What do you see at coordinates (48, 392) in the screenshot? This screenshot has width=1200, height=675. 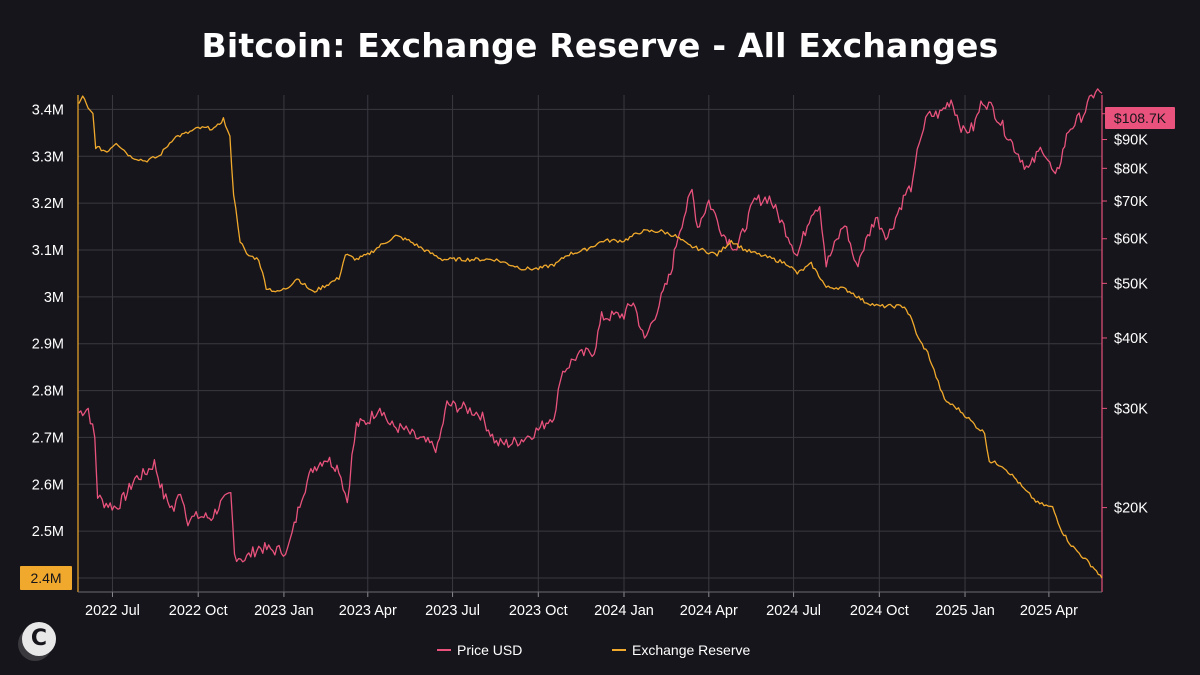 I see `left-axis-tick-label: 2.8M` at bounding box center [48, 392].